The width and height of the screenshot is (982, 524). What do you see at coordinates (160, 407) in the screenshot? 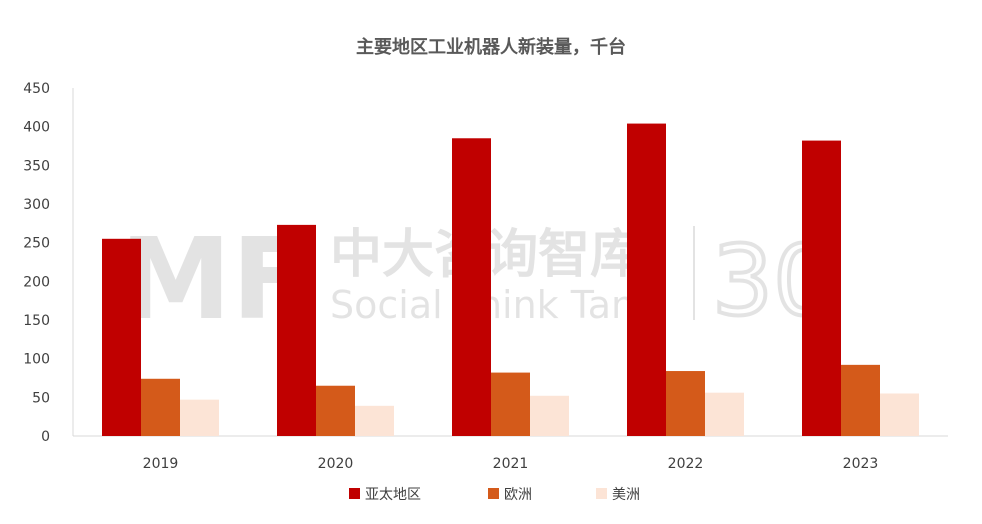
I see `bar-欧洲-2019` at bounding box center [160, 407].